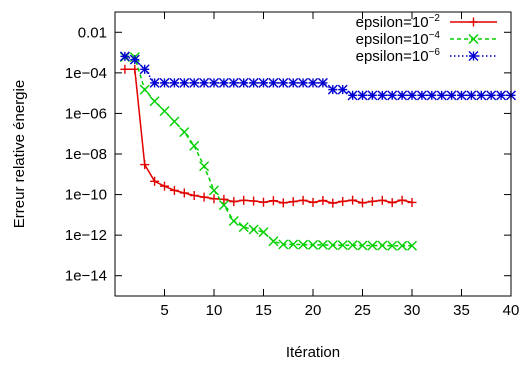 The image size is (520, 365). Describe the element at coordinates (362, 310) in the screenshot. I see `x-tick-label: 25` at that location.